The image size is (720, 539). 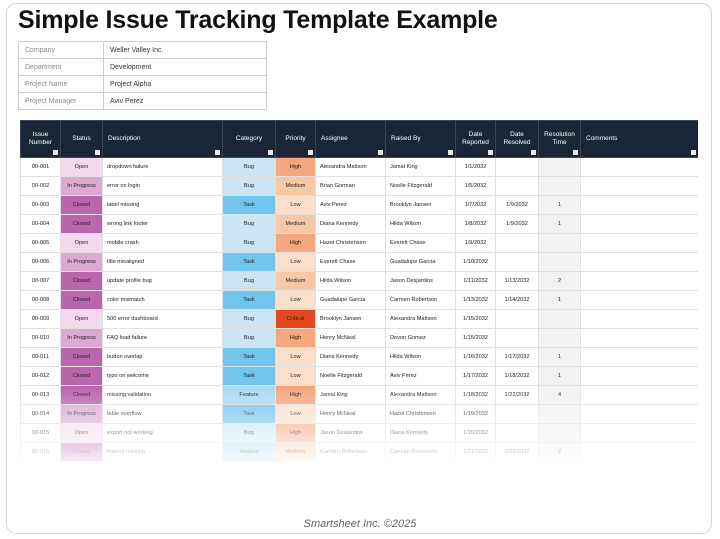 I want to click on cell: 1/7/2032, so click(x=475, y=205).